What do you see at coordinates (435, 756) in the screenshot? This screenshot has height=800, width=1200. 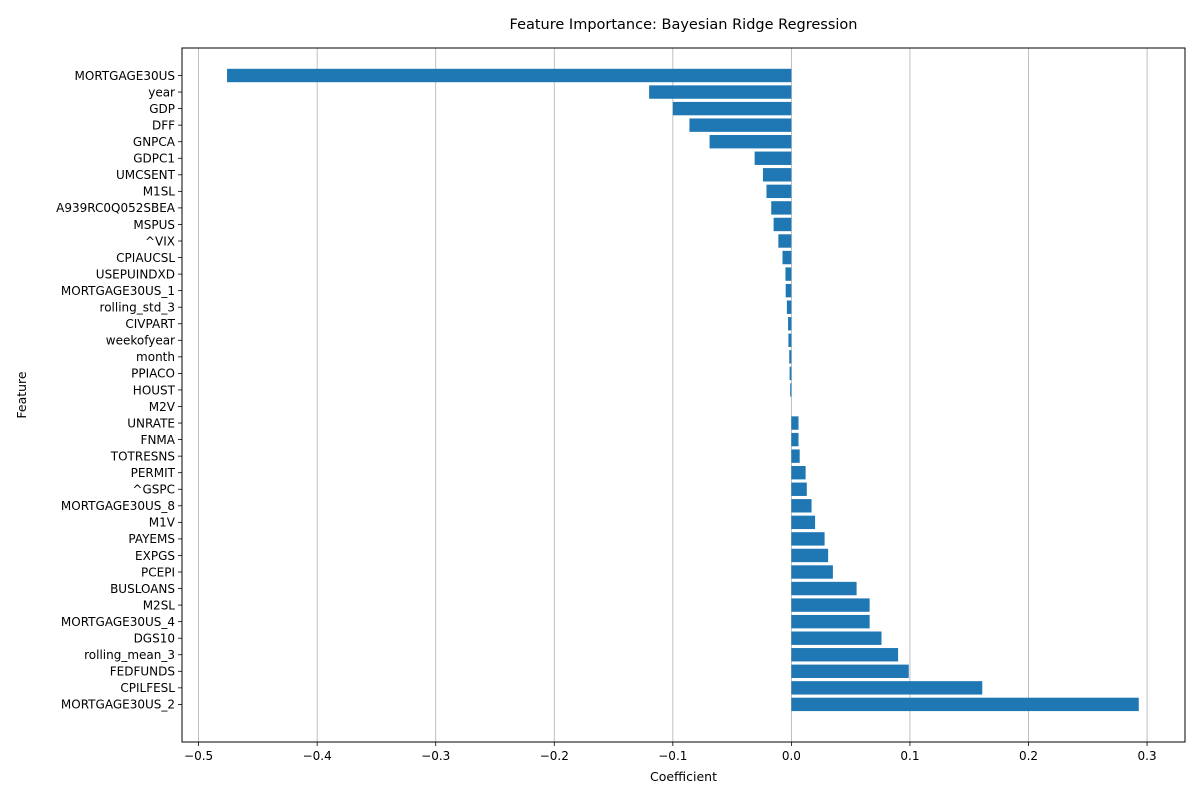 I see `x-tick-label: −0.3` at bounding box center [435, 756].